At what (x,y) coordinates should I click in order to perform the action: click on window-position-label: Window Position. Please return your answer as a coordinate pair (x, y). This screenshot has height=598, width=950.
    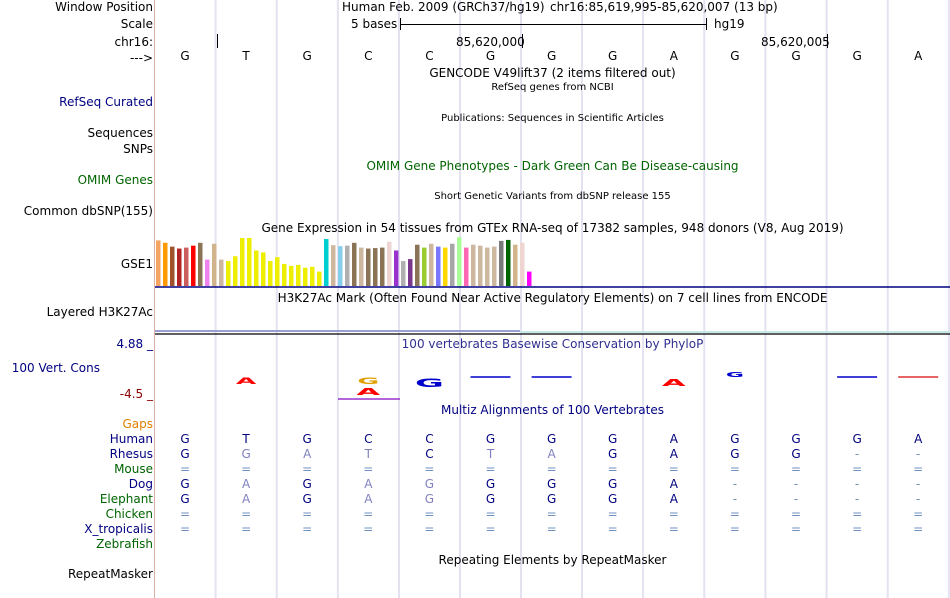
    Looking at the image, I should click on (104, 7).